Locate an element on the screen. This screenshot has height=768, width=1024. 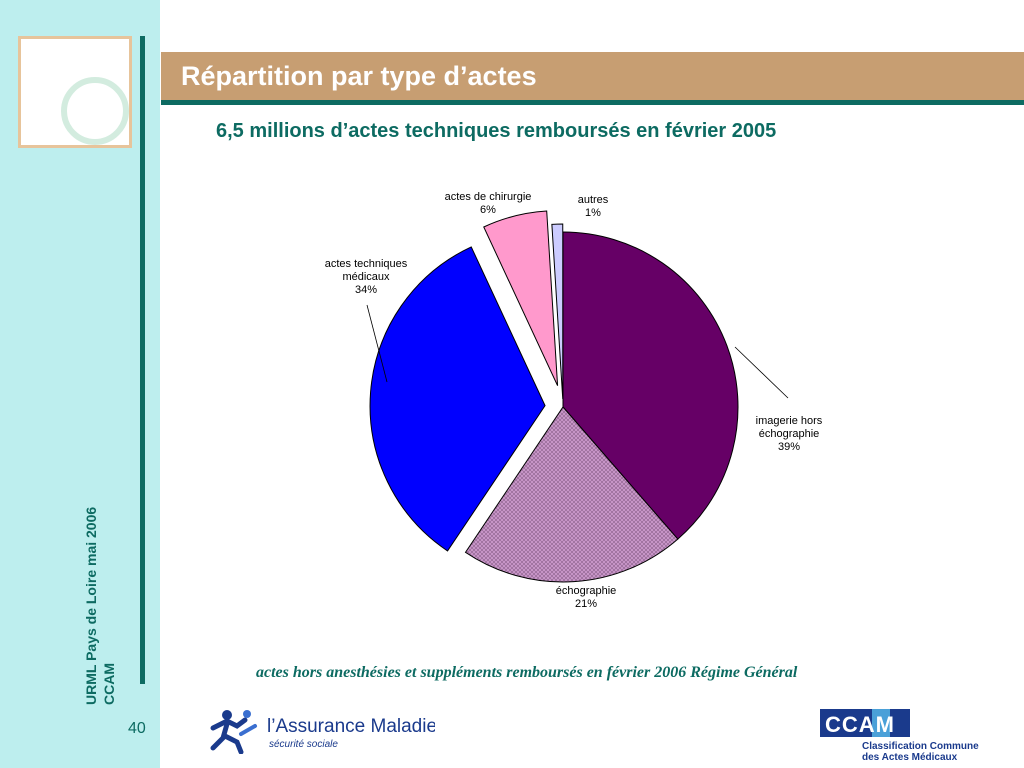
assurance-maladie-logo: l’Assurance Maladie sécurité sociale is located at coordinates (322, 732).